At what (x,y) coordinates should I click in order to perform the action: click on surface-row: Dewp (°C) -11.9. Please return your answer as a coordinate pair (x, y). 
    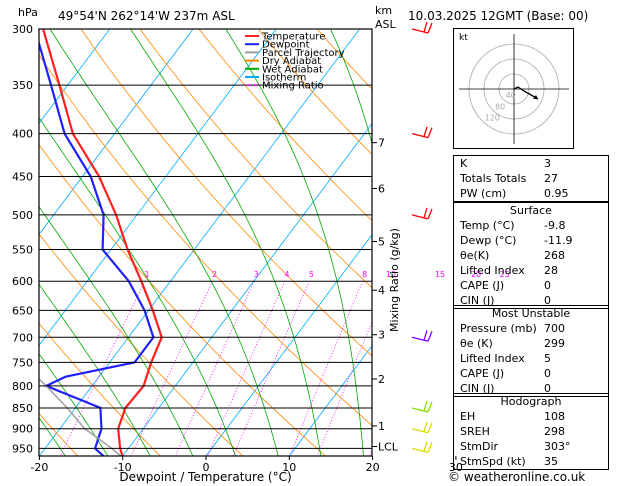
    Looking at the image, I should click on (531, 240).